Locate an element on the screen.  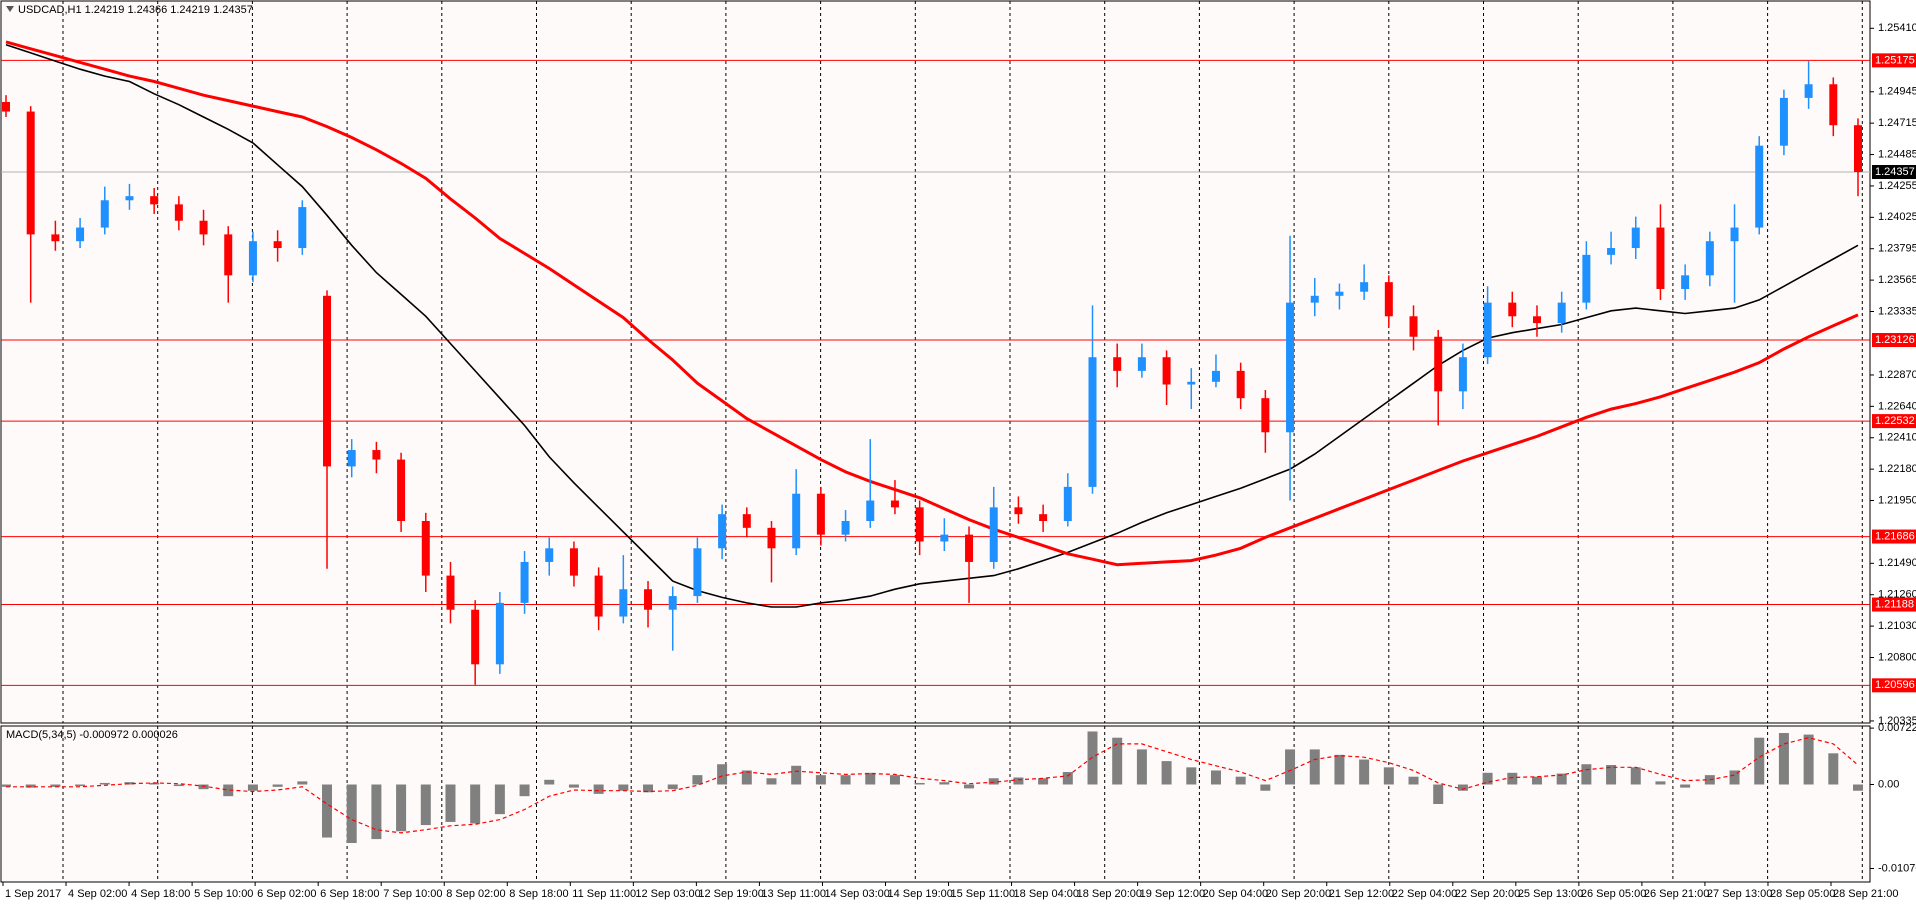
x-tick-label: 20 Sep 04:00 is located at coordinates (1235, 894).